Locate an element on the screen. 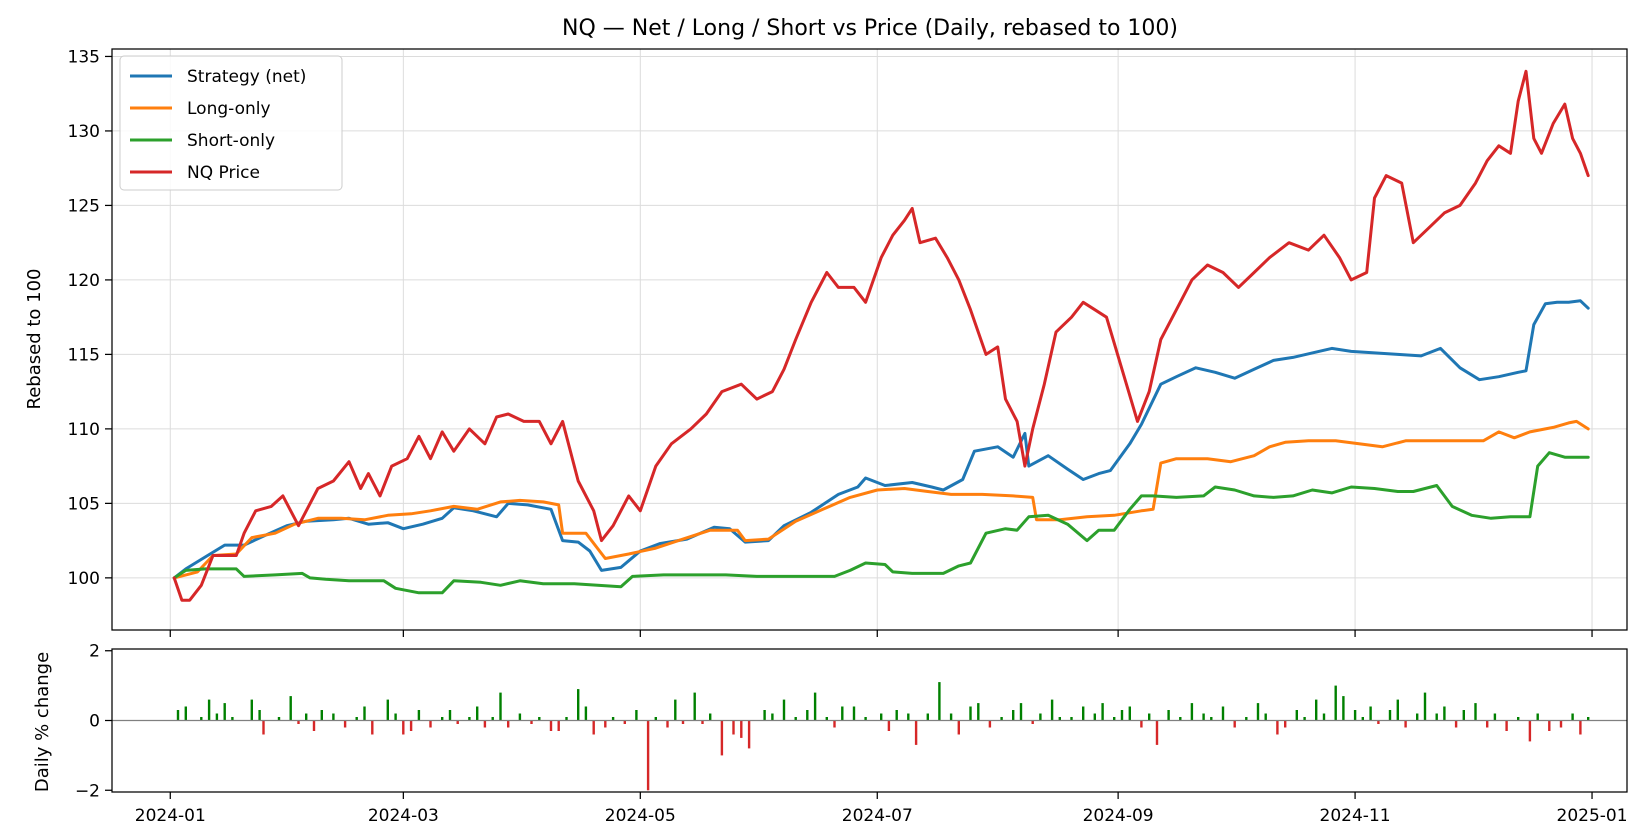  series-line-short-only is located at coordinates (881, 523).